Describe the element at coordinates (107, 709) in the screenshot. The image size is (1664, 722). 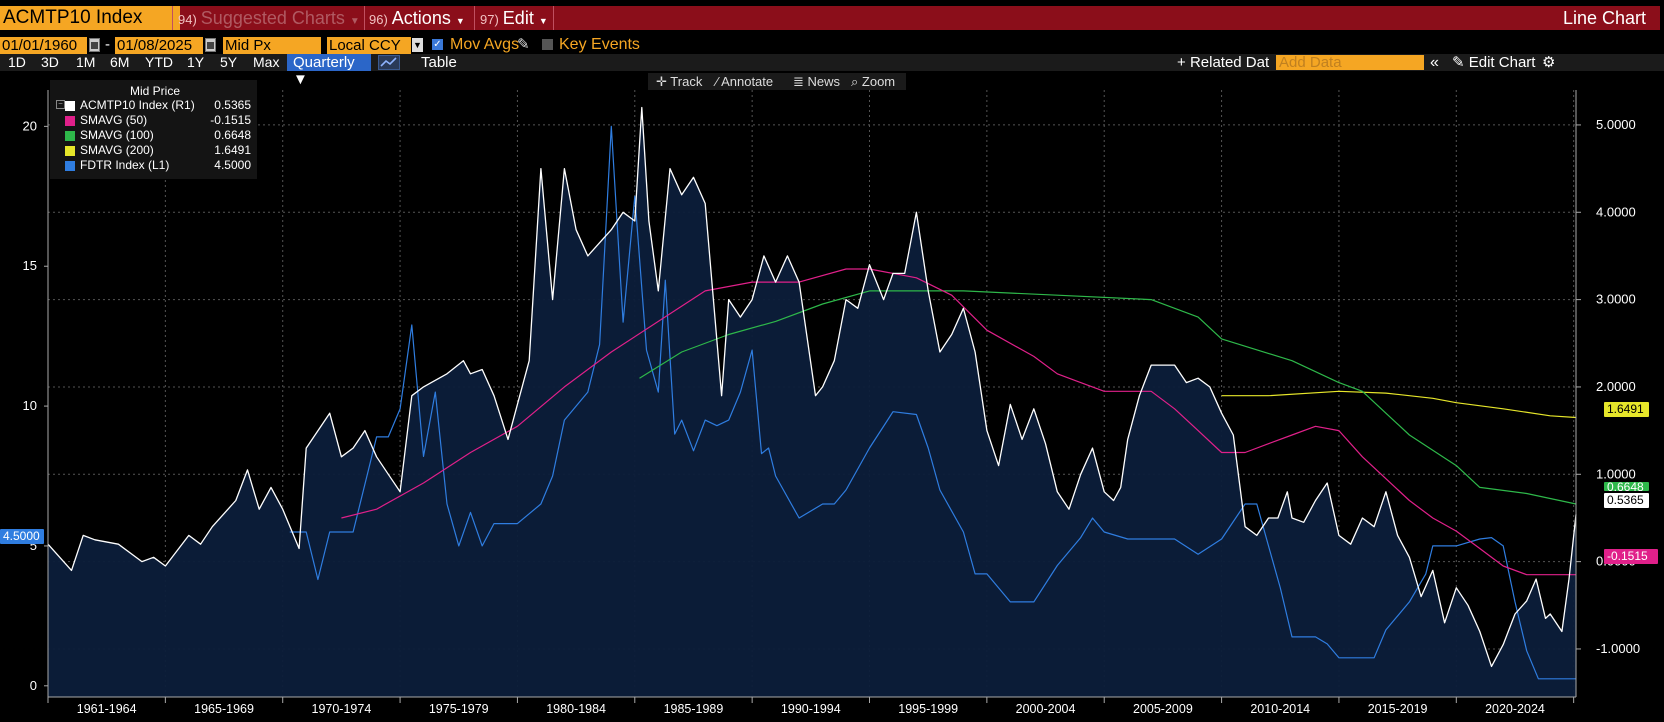
I see `x-tick-label: 1961-1964` at that location.